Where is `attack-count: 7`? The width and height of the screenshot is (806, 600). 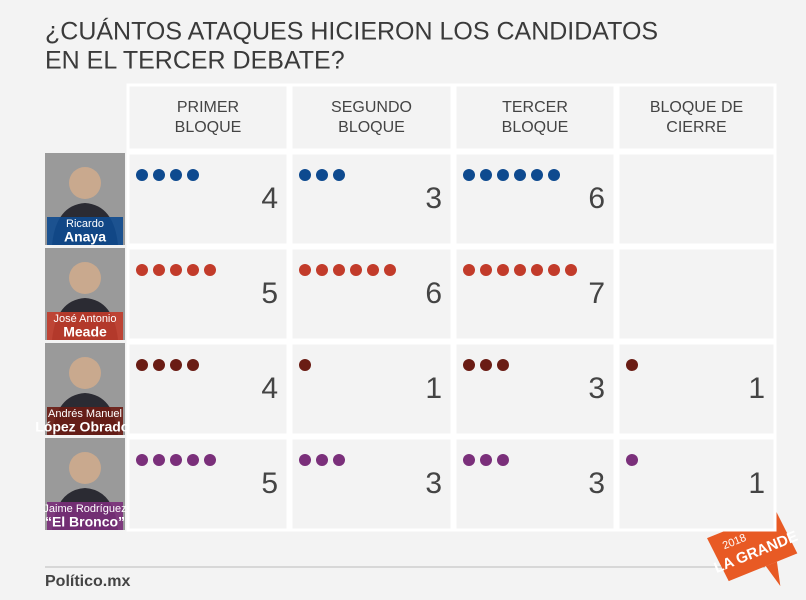
attack-count: 7 is located at coordinates (596, 293).